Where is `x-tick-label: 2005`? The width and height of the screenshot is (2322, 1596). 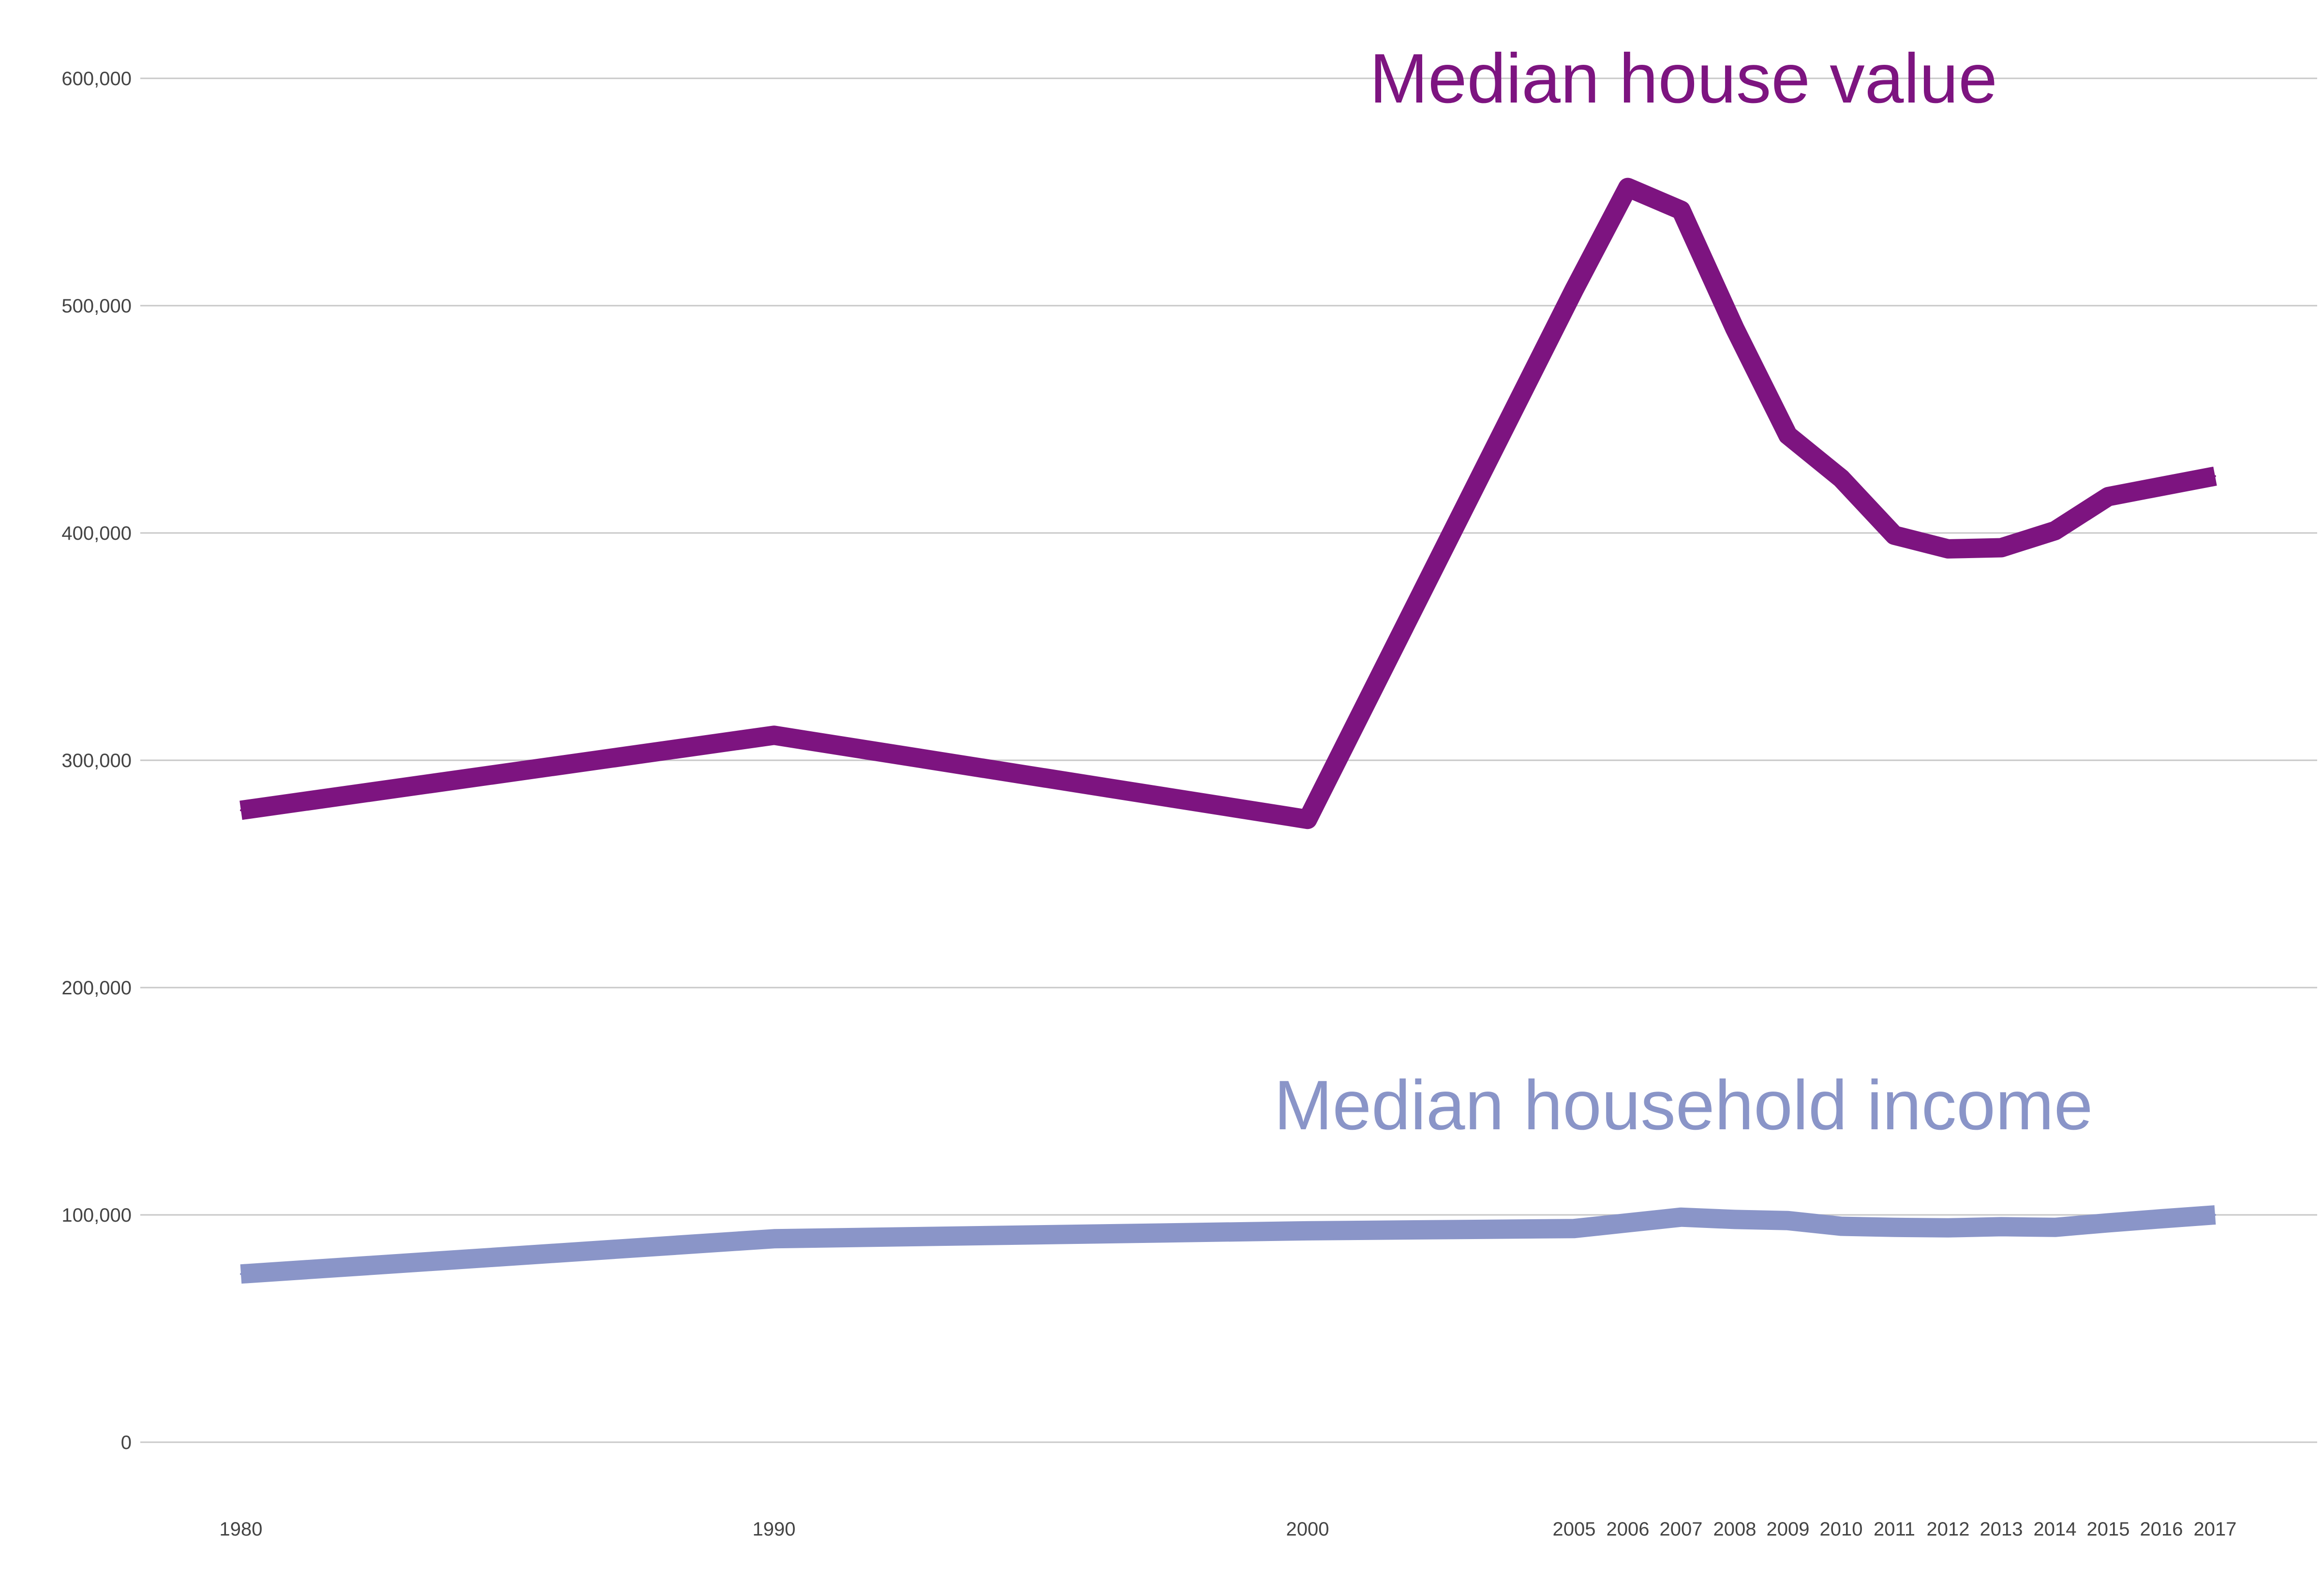 x-tick-label: 2005 is located at coordinates (1574, 1529).